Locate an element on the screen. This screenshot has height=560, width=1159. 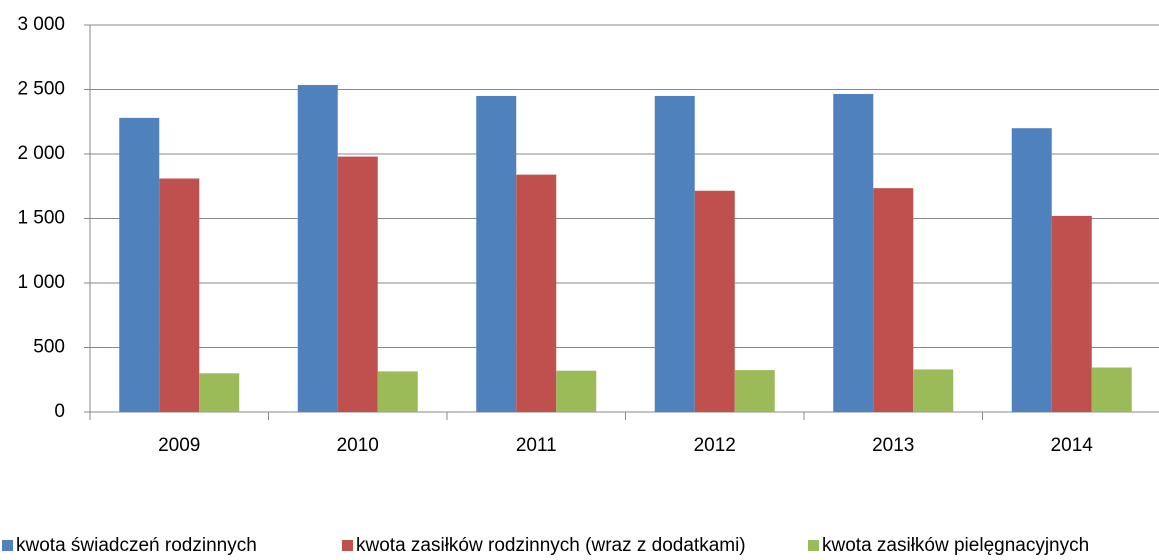
y-tick-label: 1 000 is located at coordinates (41, 282).